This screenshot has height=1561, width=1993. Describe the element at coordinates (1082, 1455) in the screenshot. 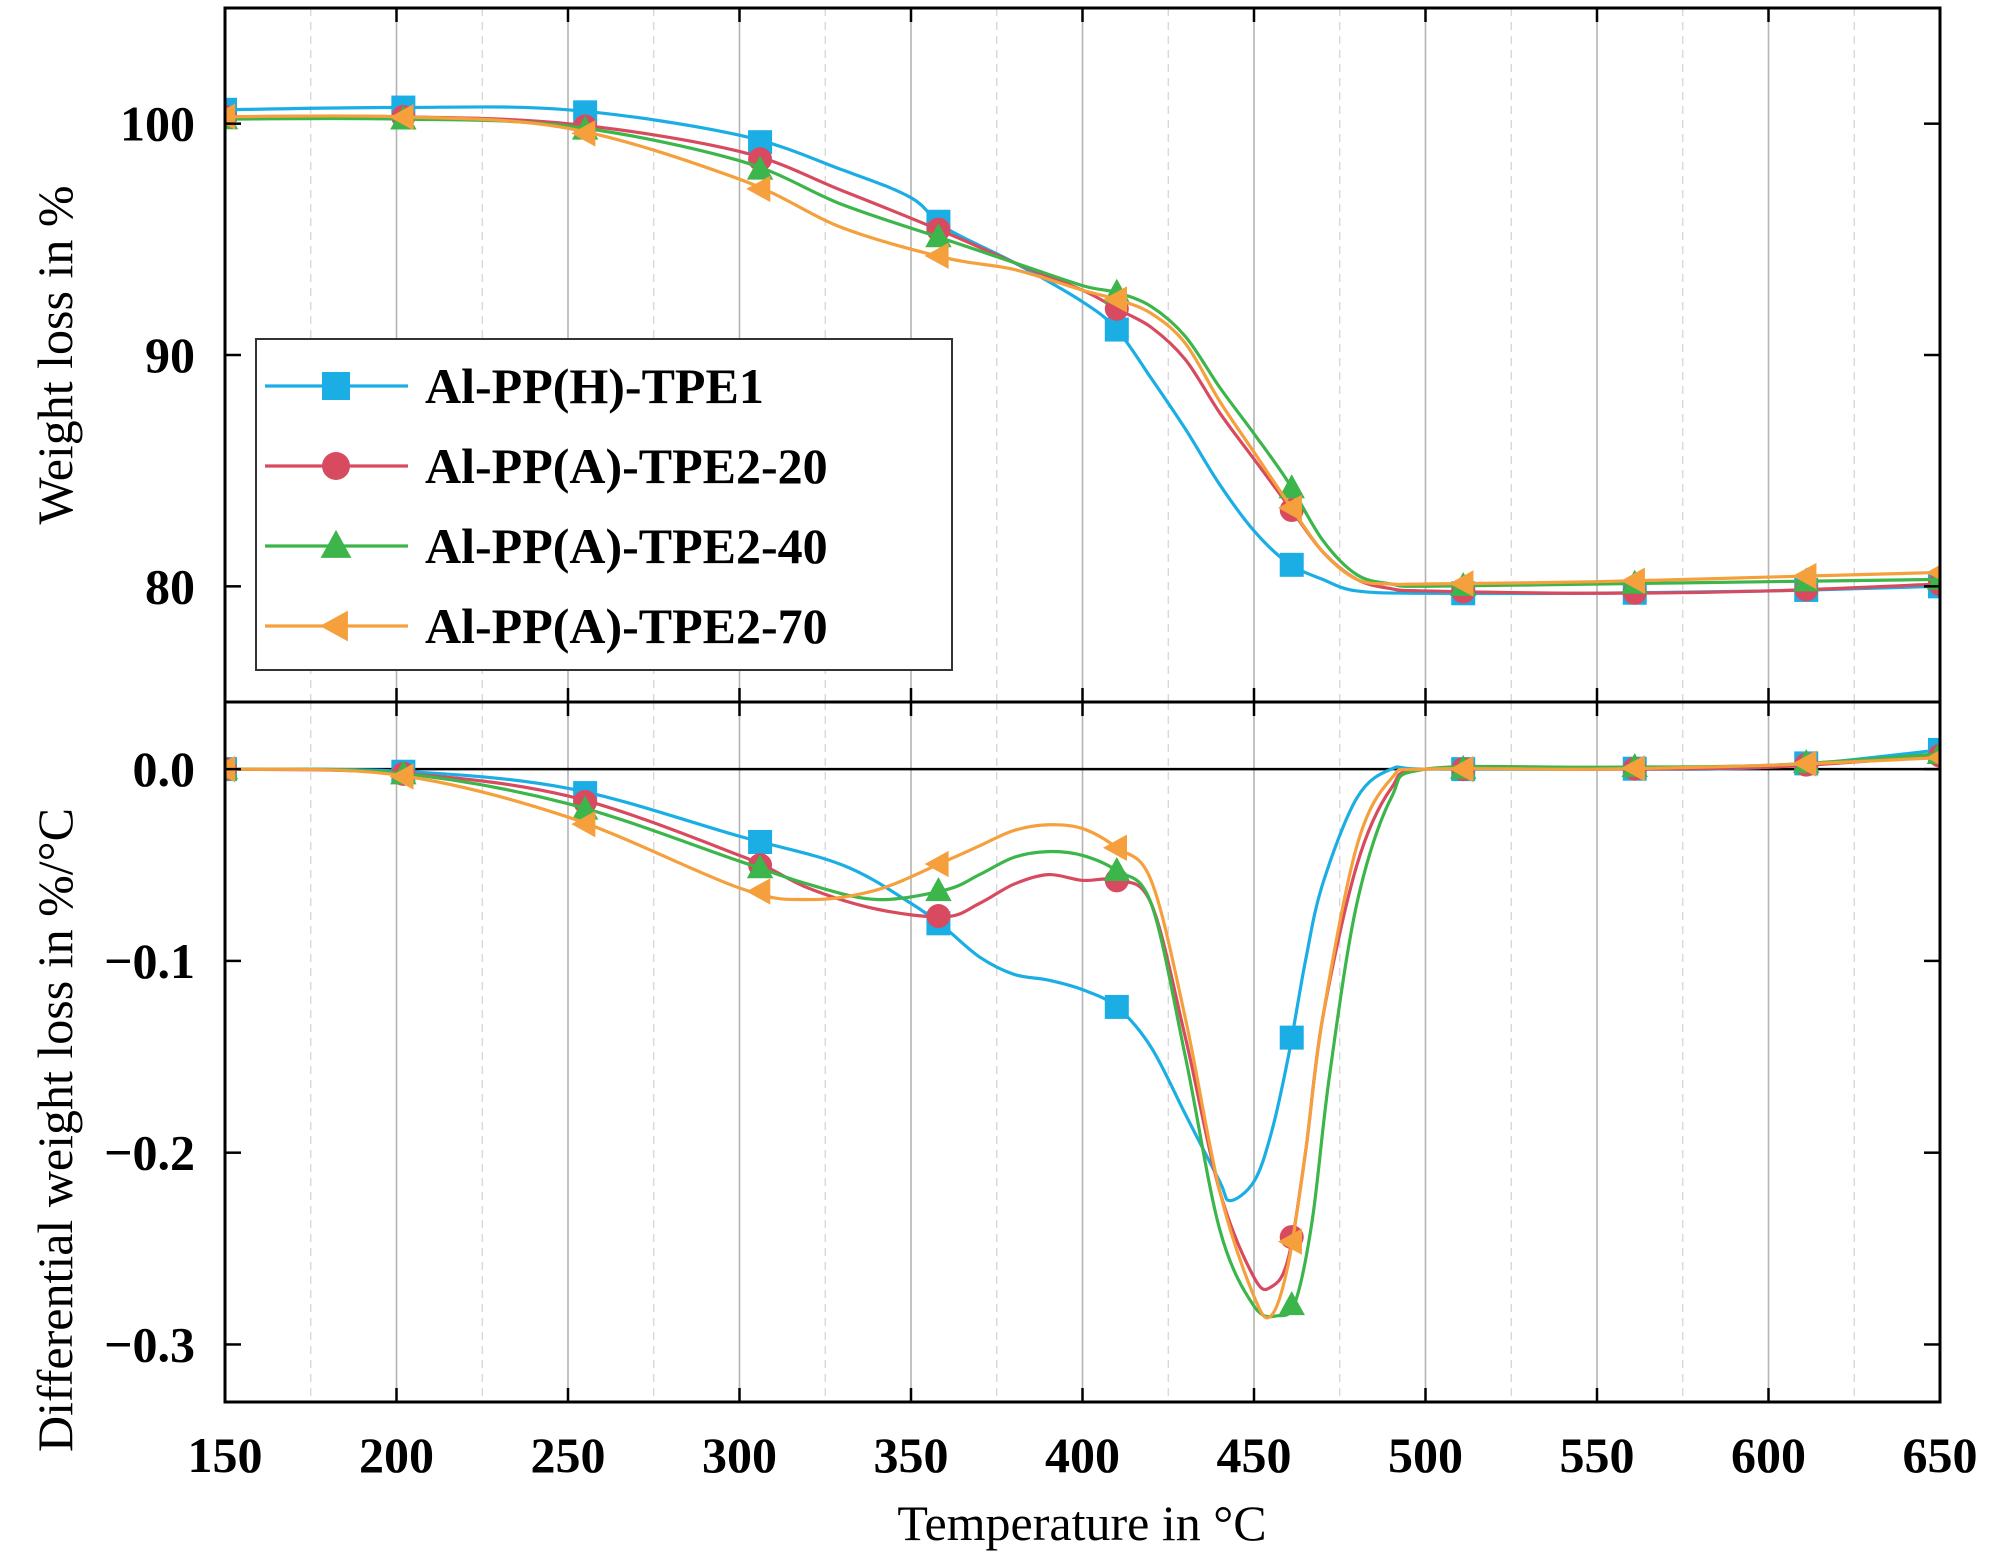

I see `x-tick-label-5: 400` at that location.